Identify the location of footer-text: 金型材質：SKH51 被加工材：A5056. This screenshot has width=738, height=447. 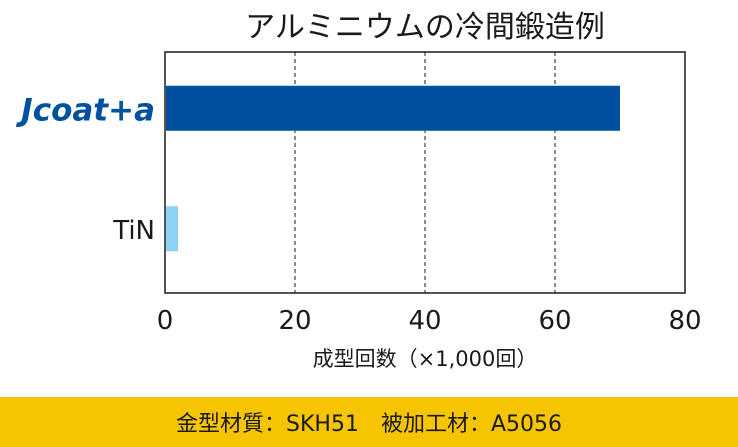
(369, 424).